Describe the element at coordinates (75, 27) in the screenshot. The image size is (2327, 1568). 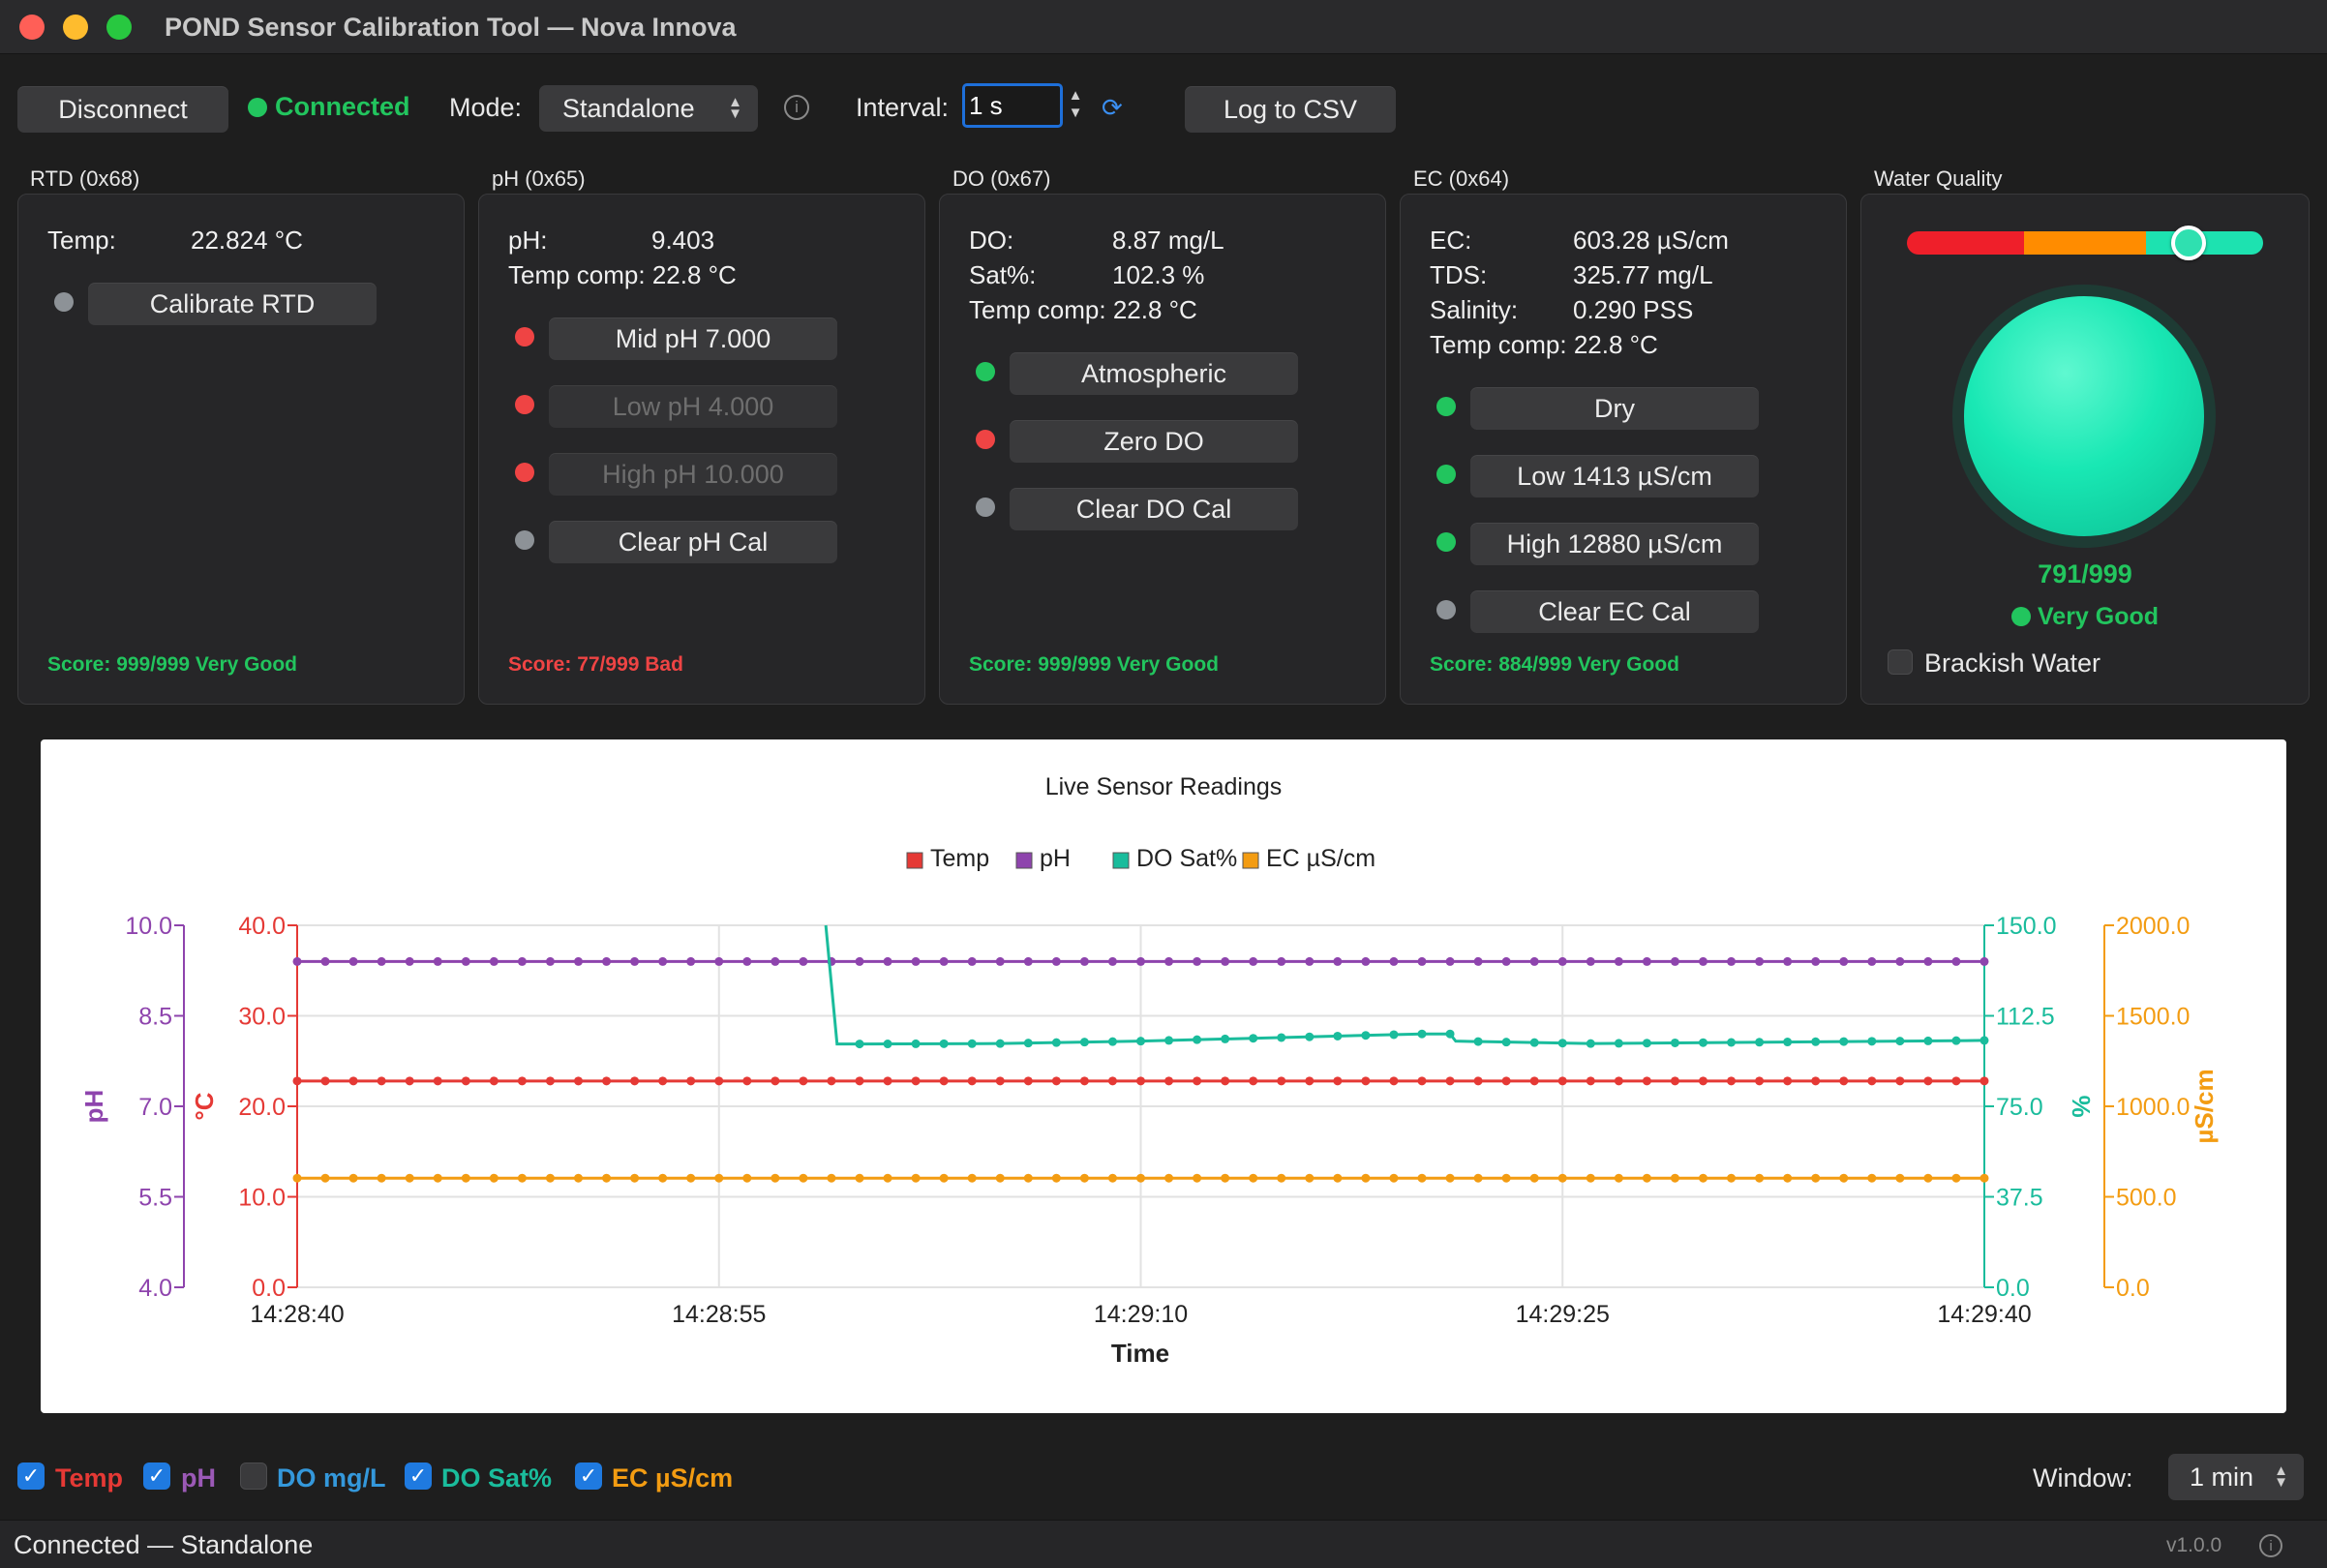
I see `window-minimize-button` at that location.